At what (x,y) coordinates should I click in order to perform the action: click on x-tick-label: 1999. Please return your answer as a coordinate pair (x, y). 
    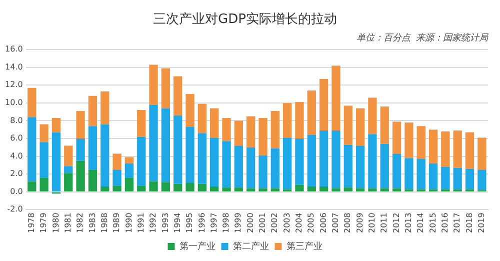
    Looking at the image, I should click on (238, 222).